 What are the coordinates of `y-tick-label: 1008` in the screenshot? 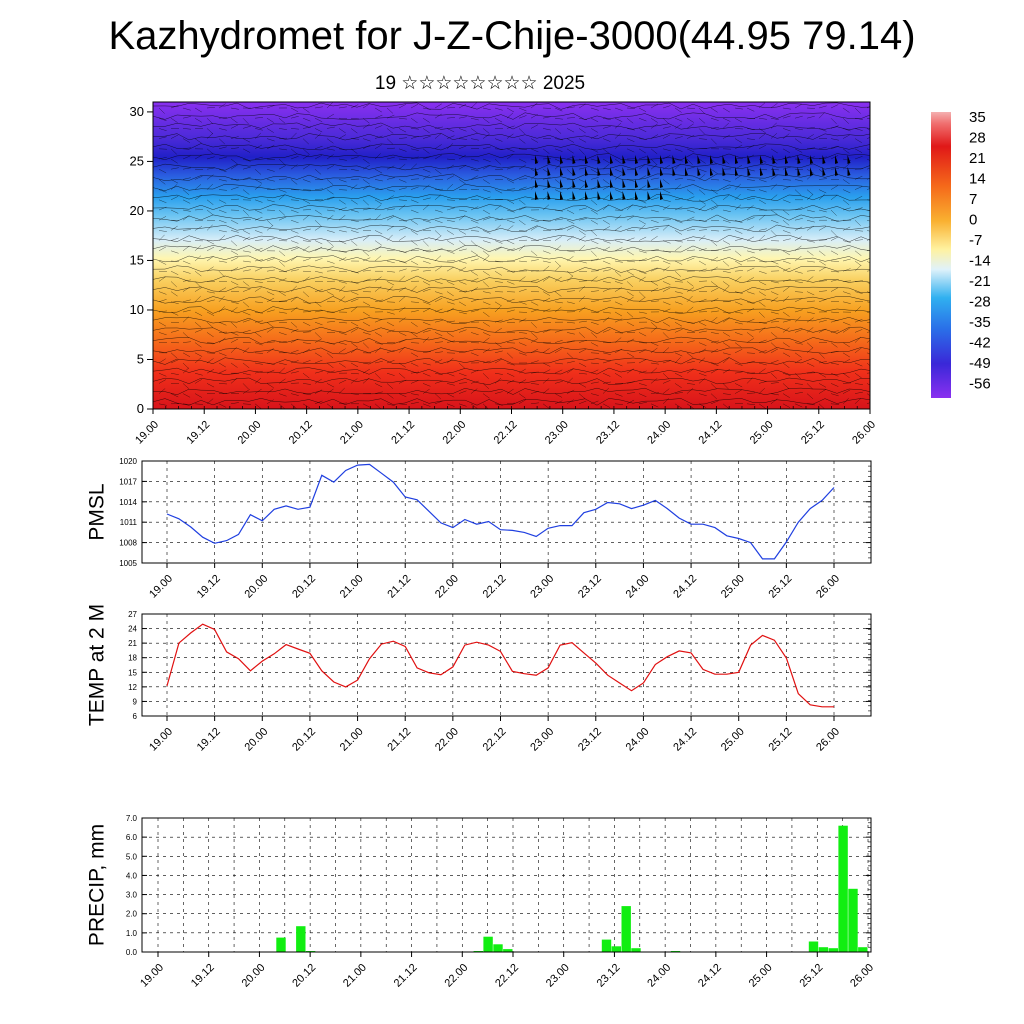 It's located at (128, 543).